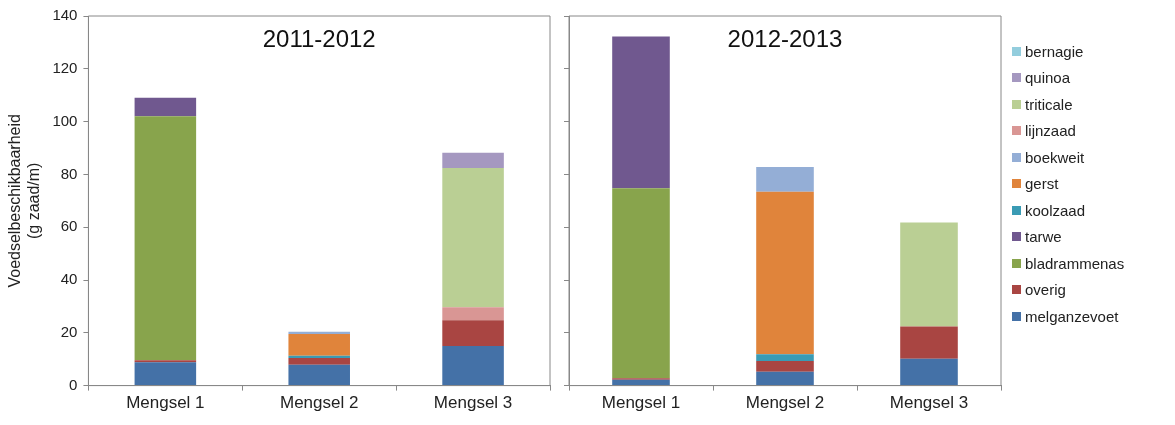 This screenshot has height=425, width=1175. What do you see at coordinates (1054, 51) in the screenshot?
I see `legend-label: bernagie` at bounding box center [1054, 51].